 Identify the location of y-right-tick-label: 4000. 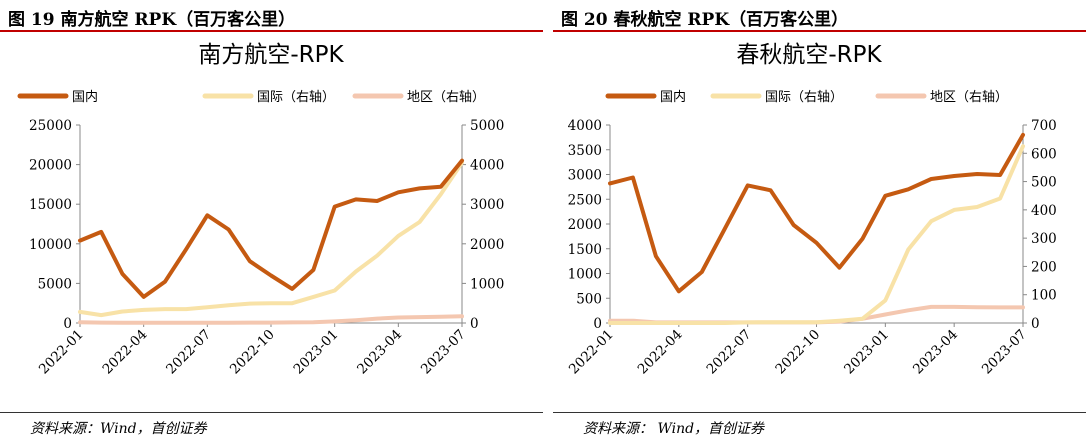
(487, 166).